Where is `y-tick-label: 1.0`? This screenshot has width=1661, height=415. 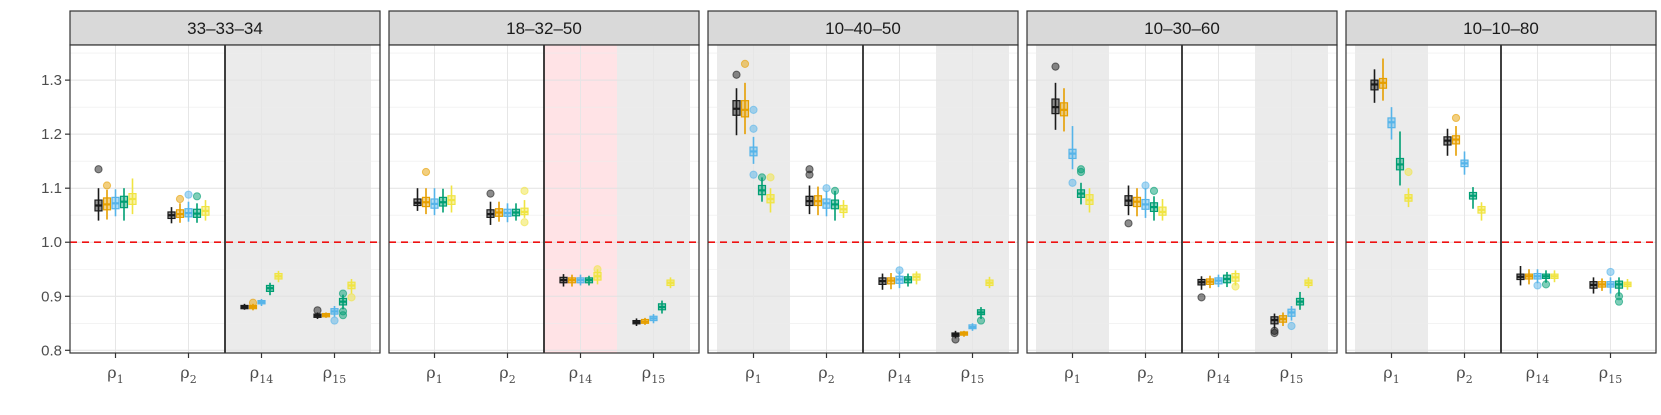 y-tick-label: 1.0 is located at coordinates (51, 242).